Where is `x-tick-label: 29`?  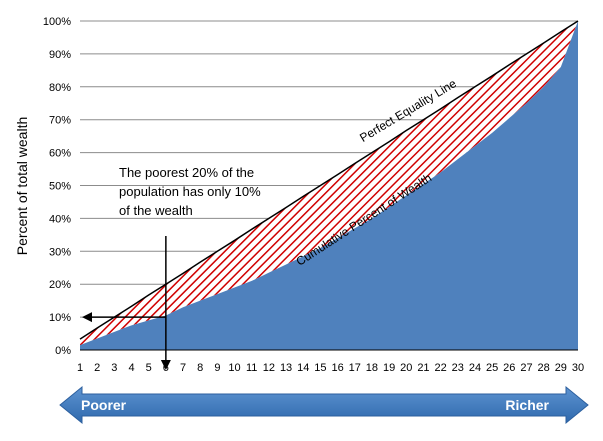
x-tick-label: 29 is located at coordinates (561, 368).